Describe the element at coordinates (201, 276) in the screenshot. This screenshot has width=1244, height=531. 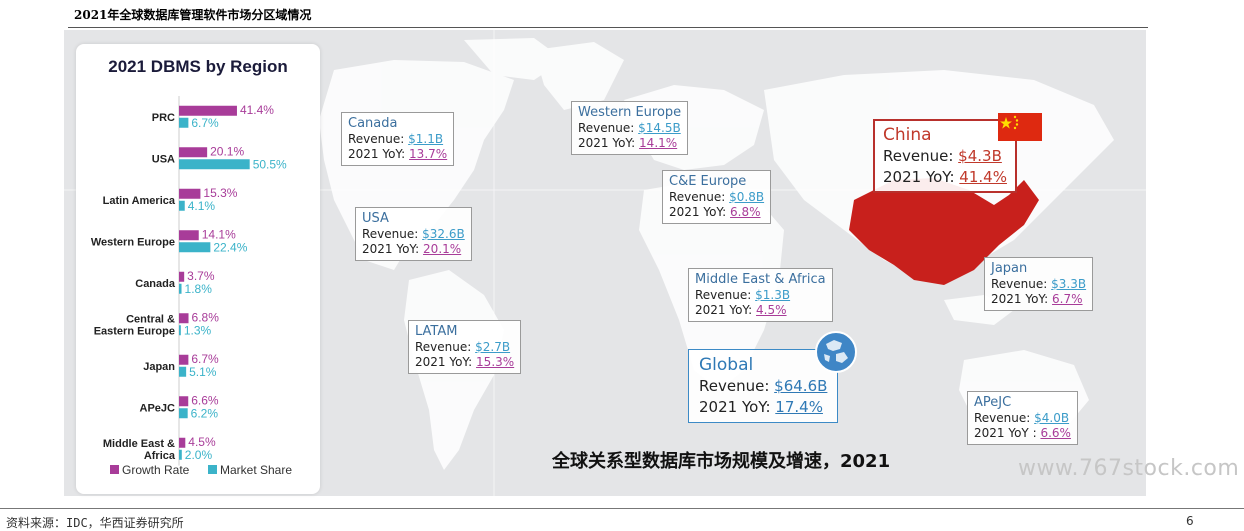
I see `growth-value-label: 3.7%` at that location.